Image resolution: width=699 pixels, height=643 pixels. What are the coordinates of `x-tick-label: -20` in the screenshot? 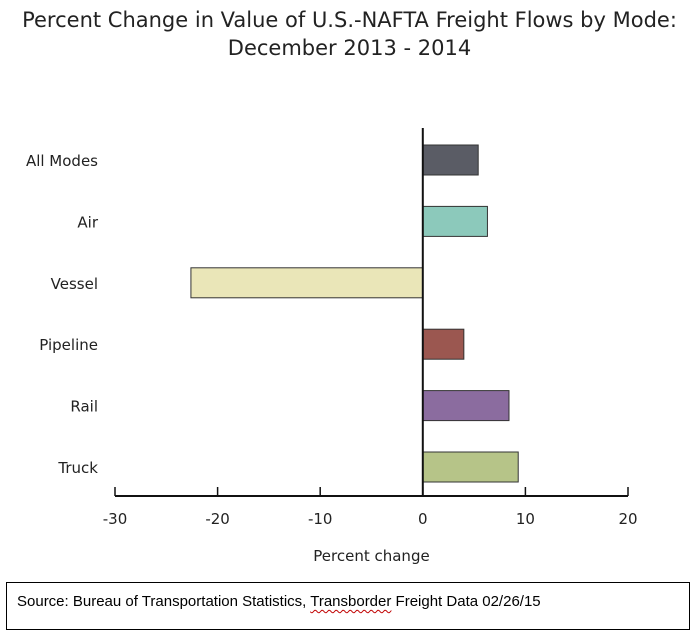 It's located at (217, 519).